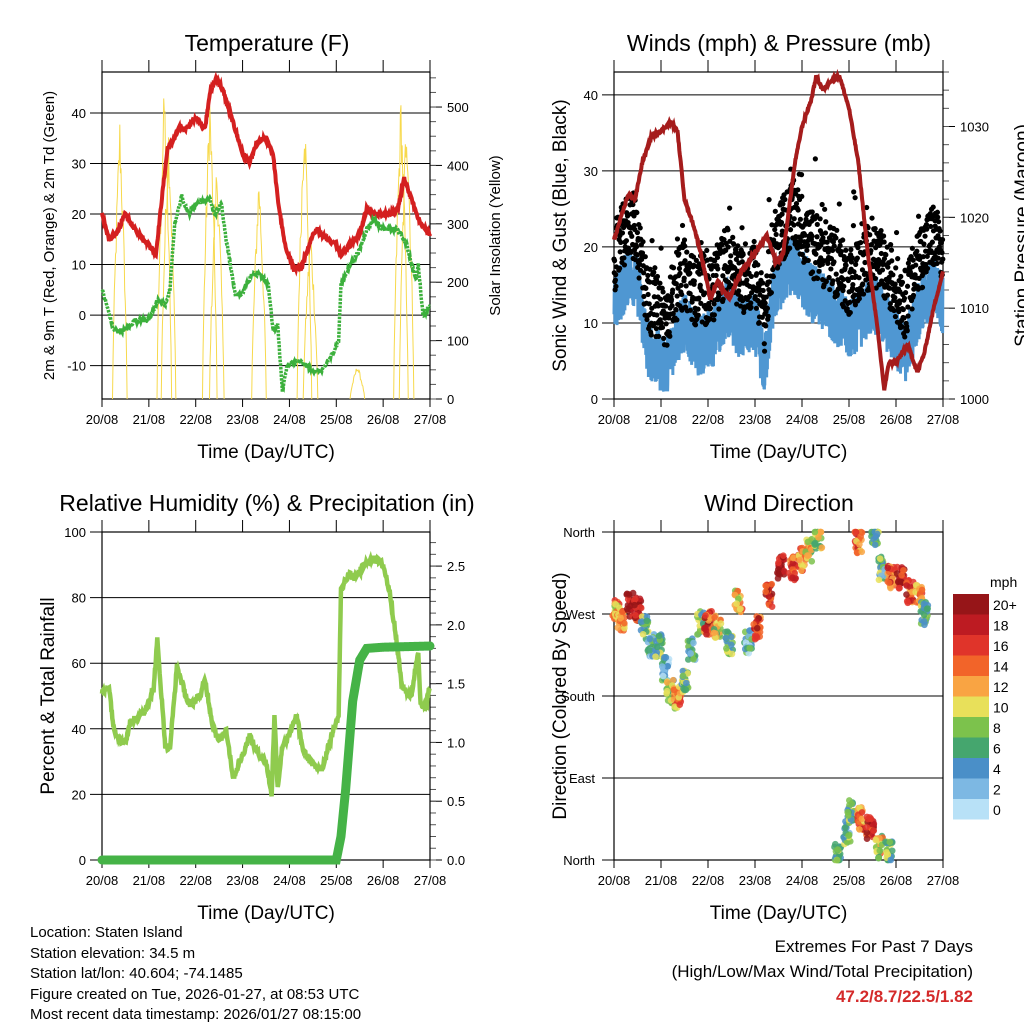  What do you see at coordinates (1001, 667) in the screenshot?
I see `legend-label: 14` at bounding box center [1001, 667].